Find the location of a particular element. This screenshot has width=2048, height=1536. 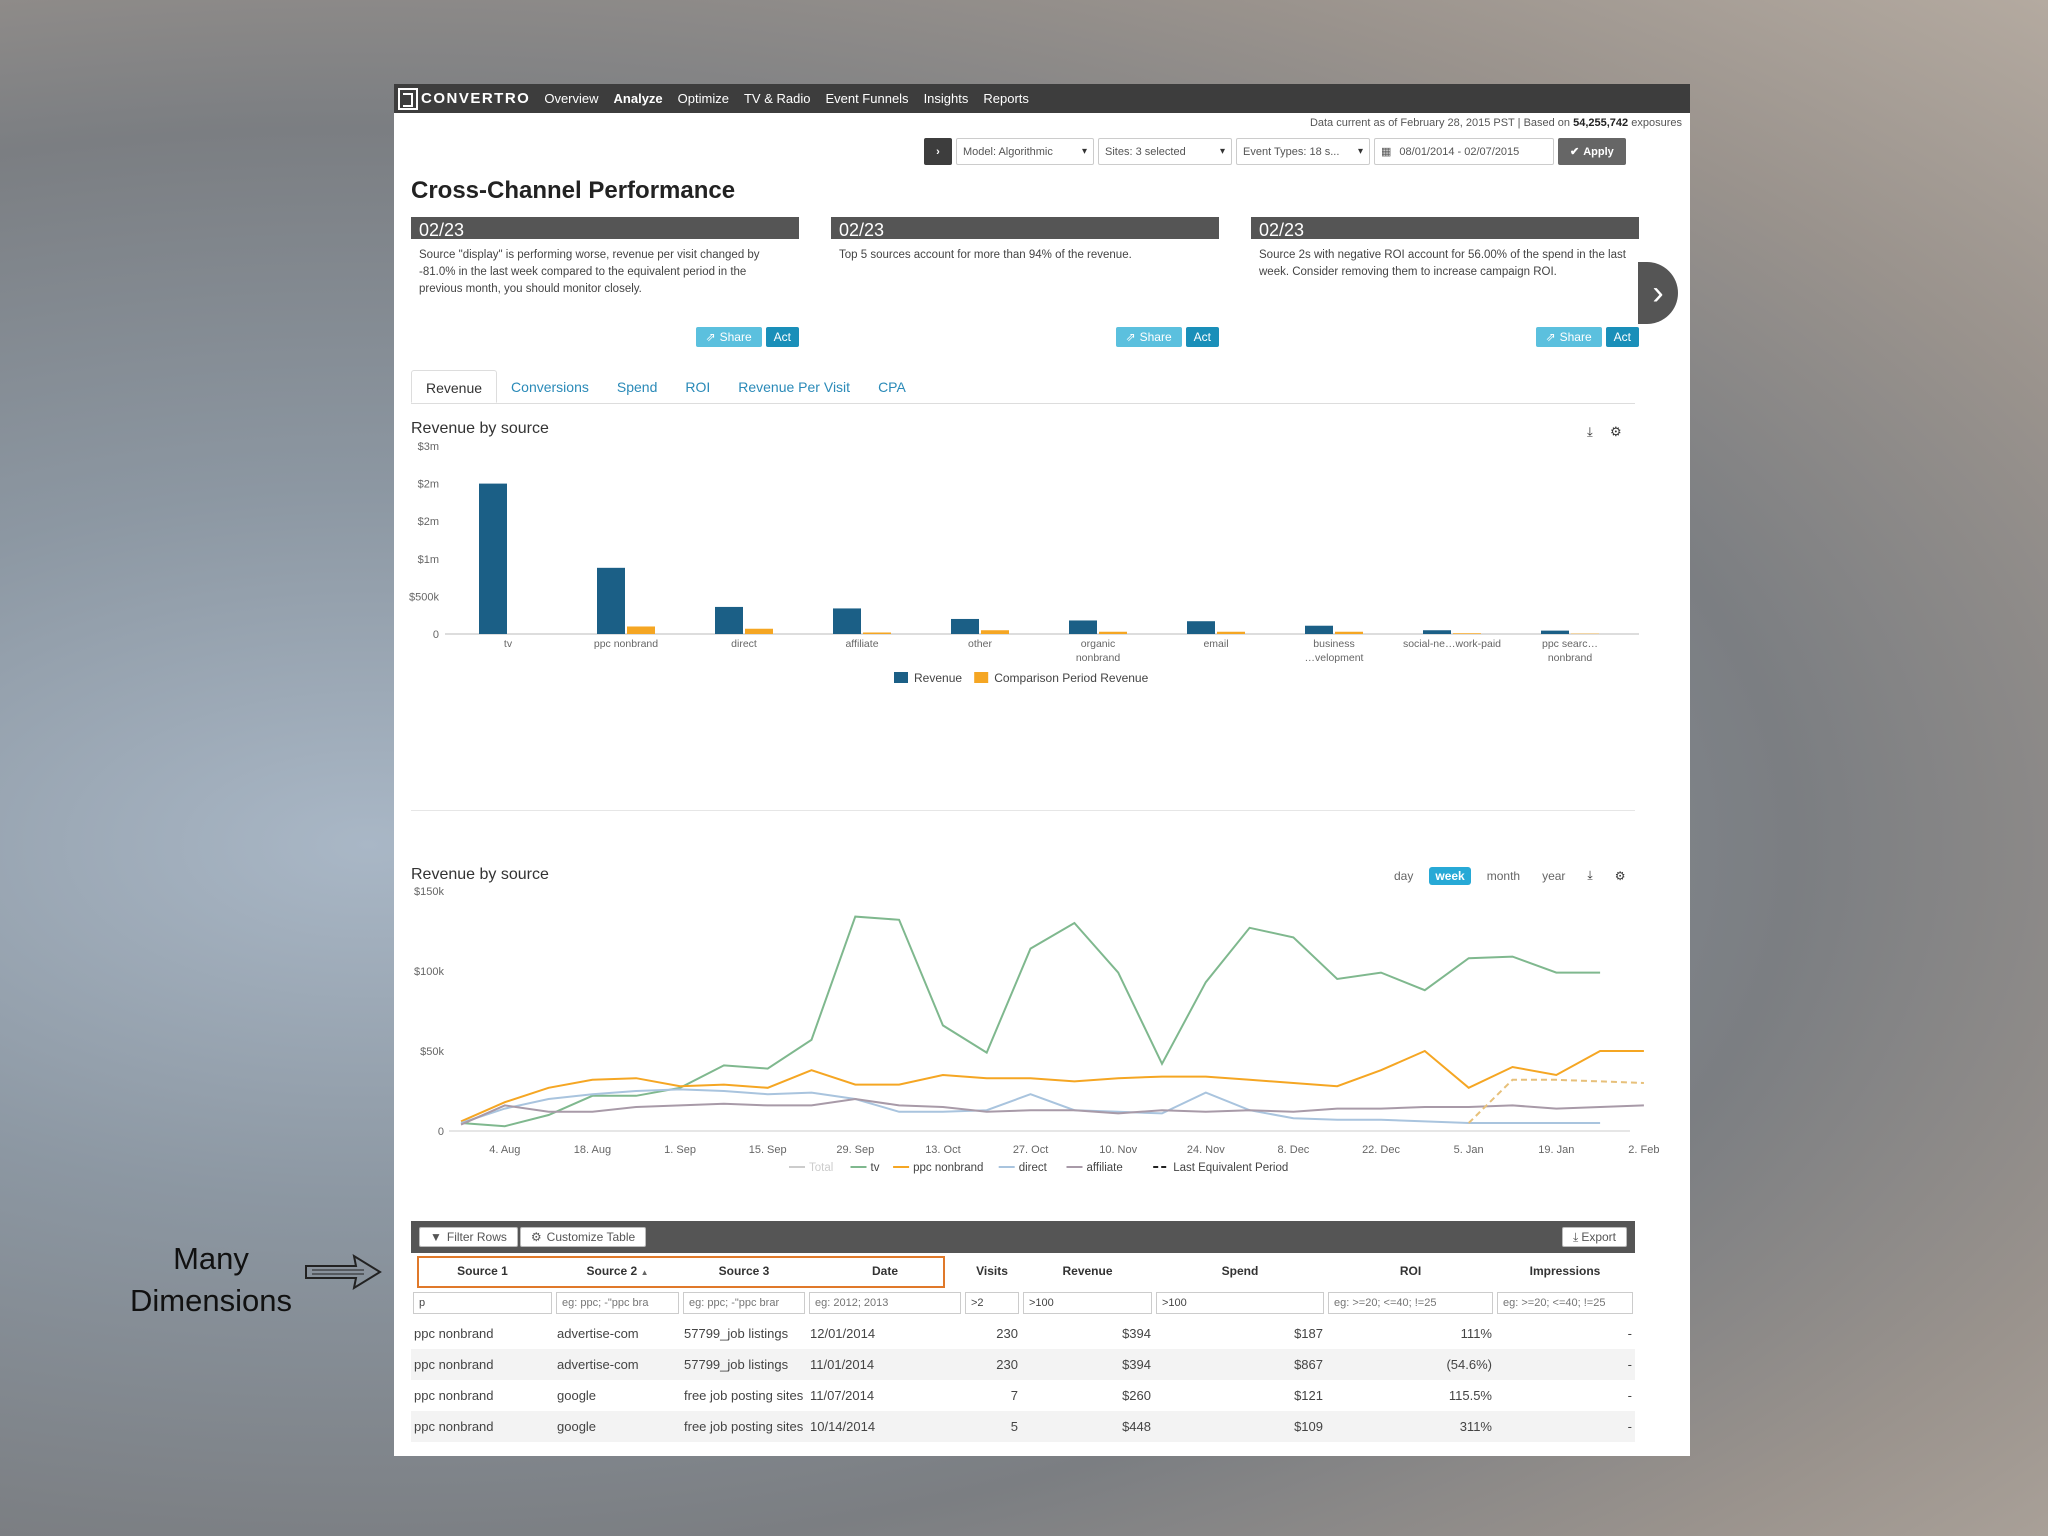

tab-roi: ROI is located at coordinates (698, 387).